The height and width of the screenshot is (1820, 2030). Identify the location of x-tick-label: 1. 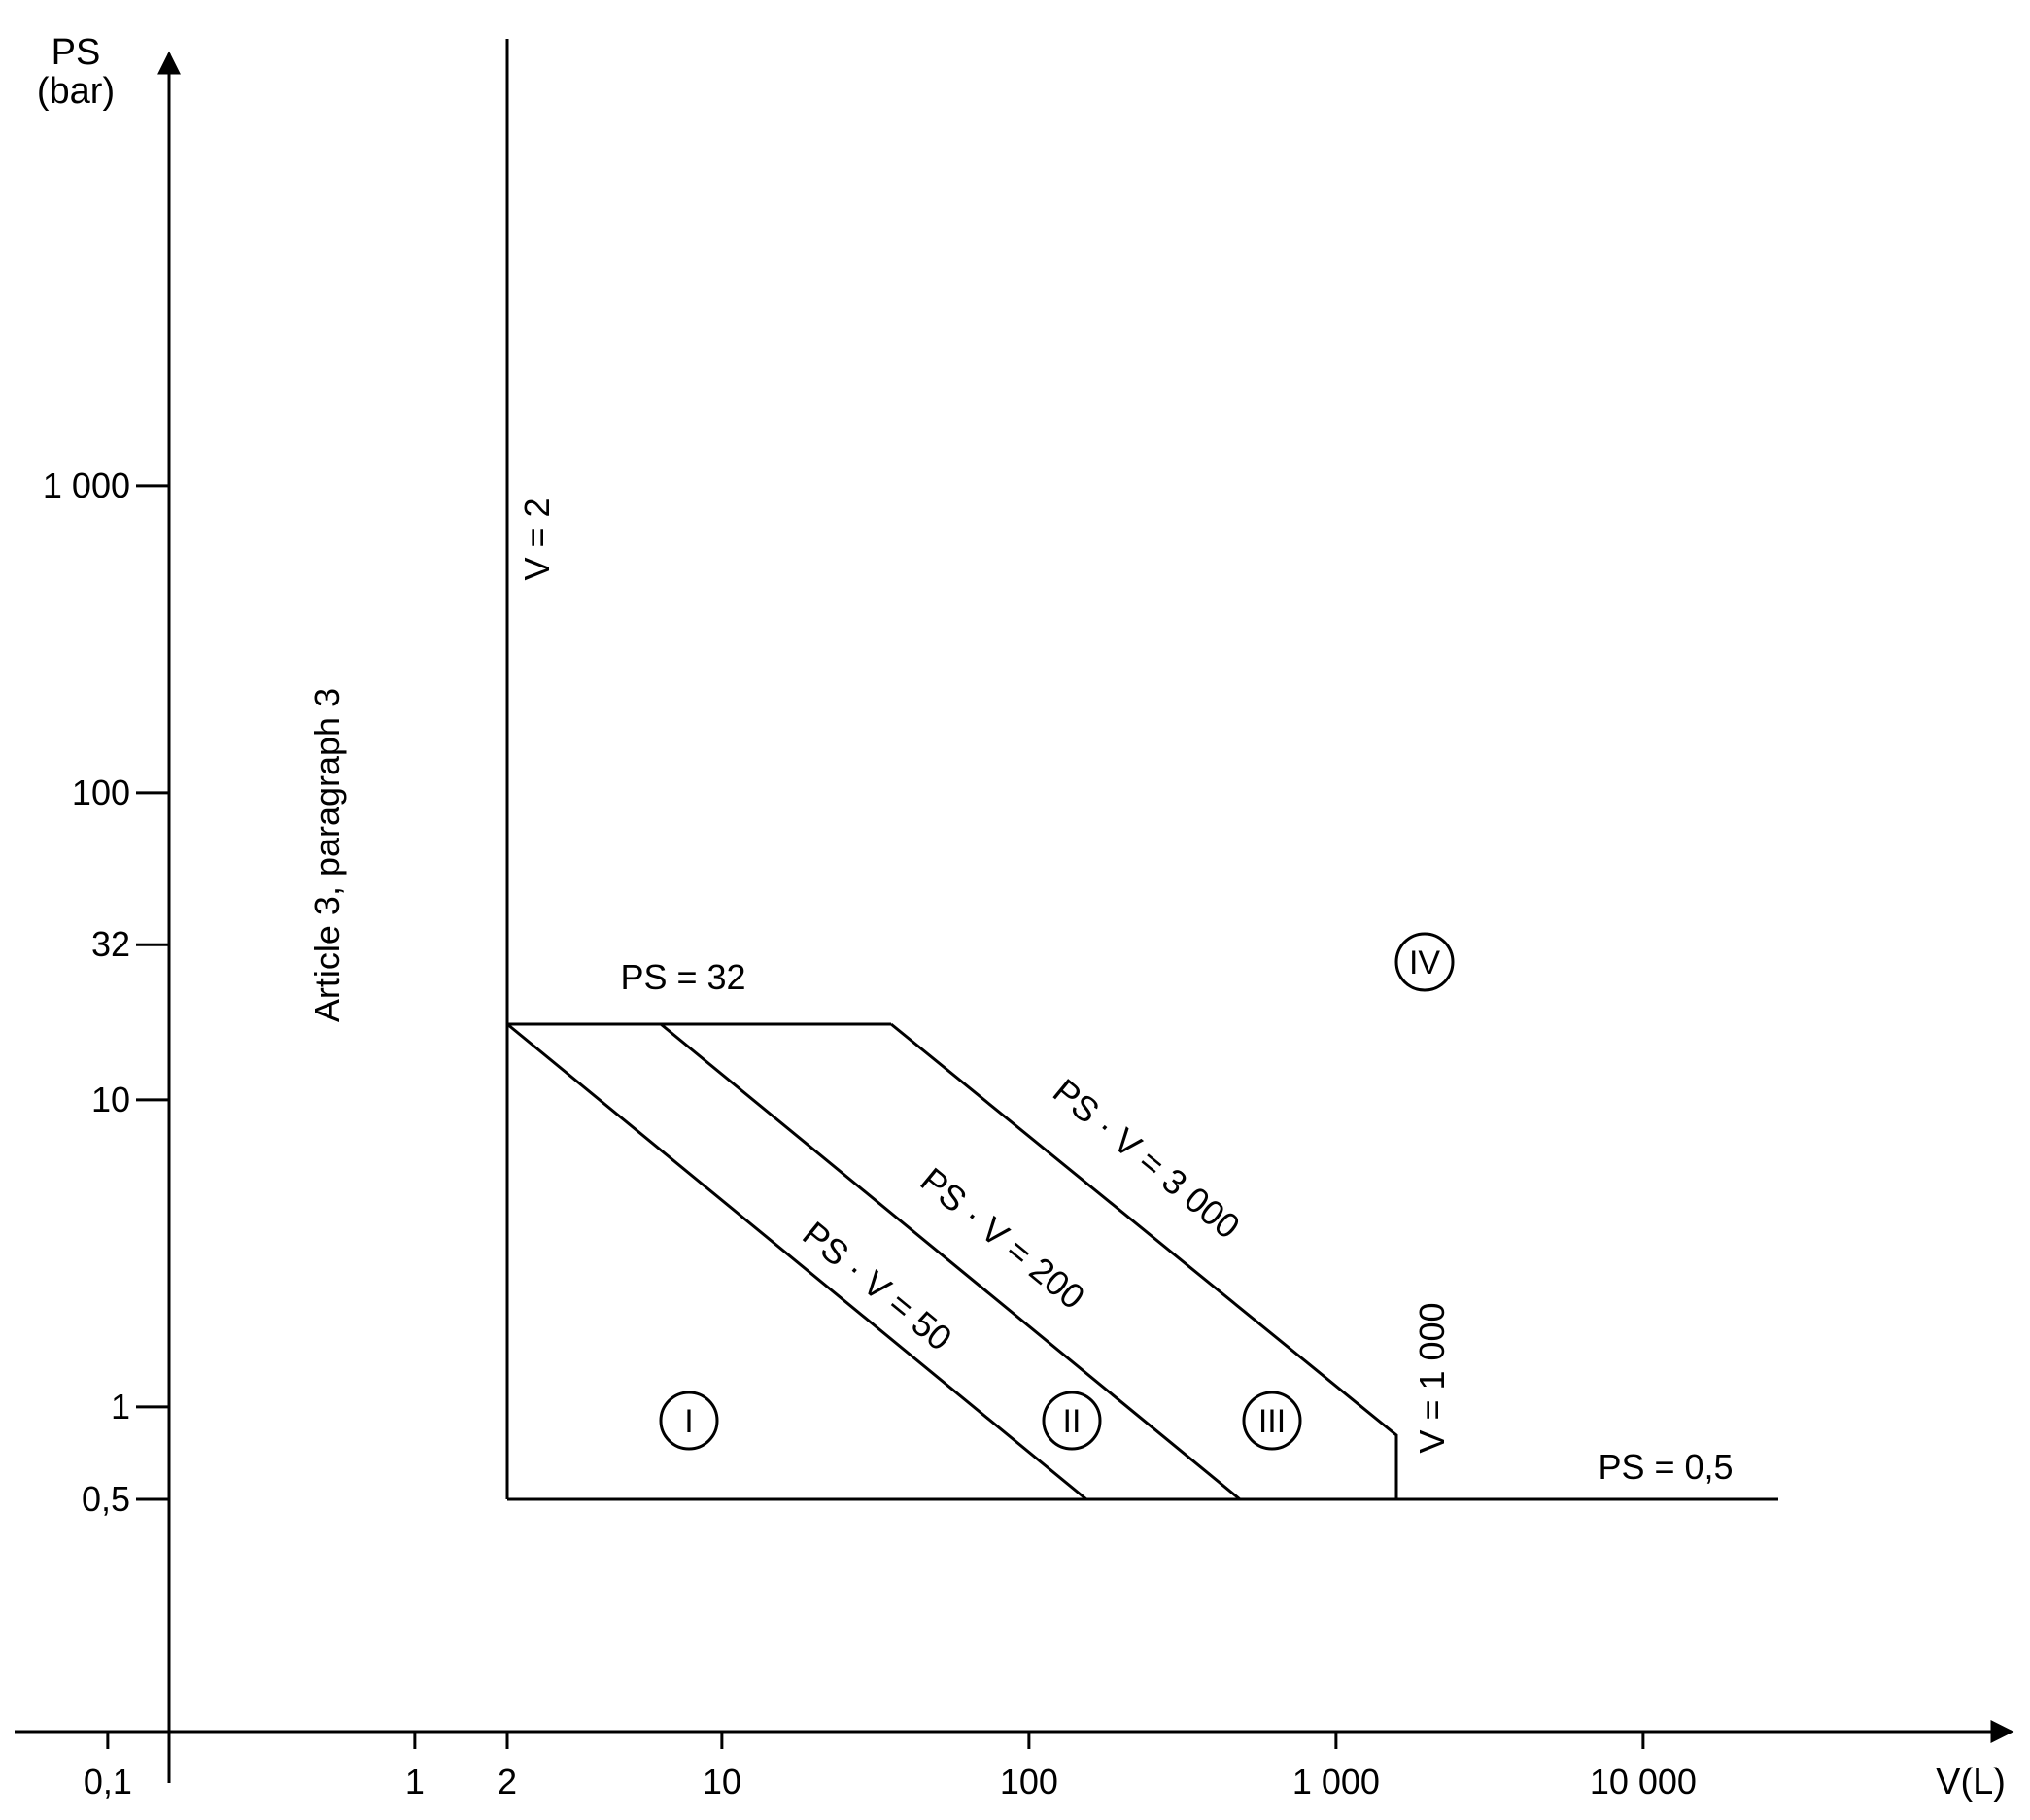
(415, 1782).